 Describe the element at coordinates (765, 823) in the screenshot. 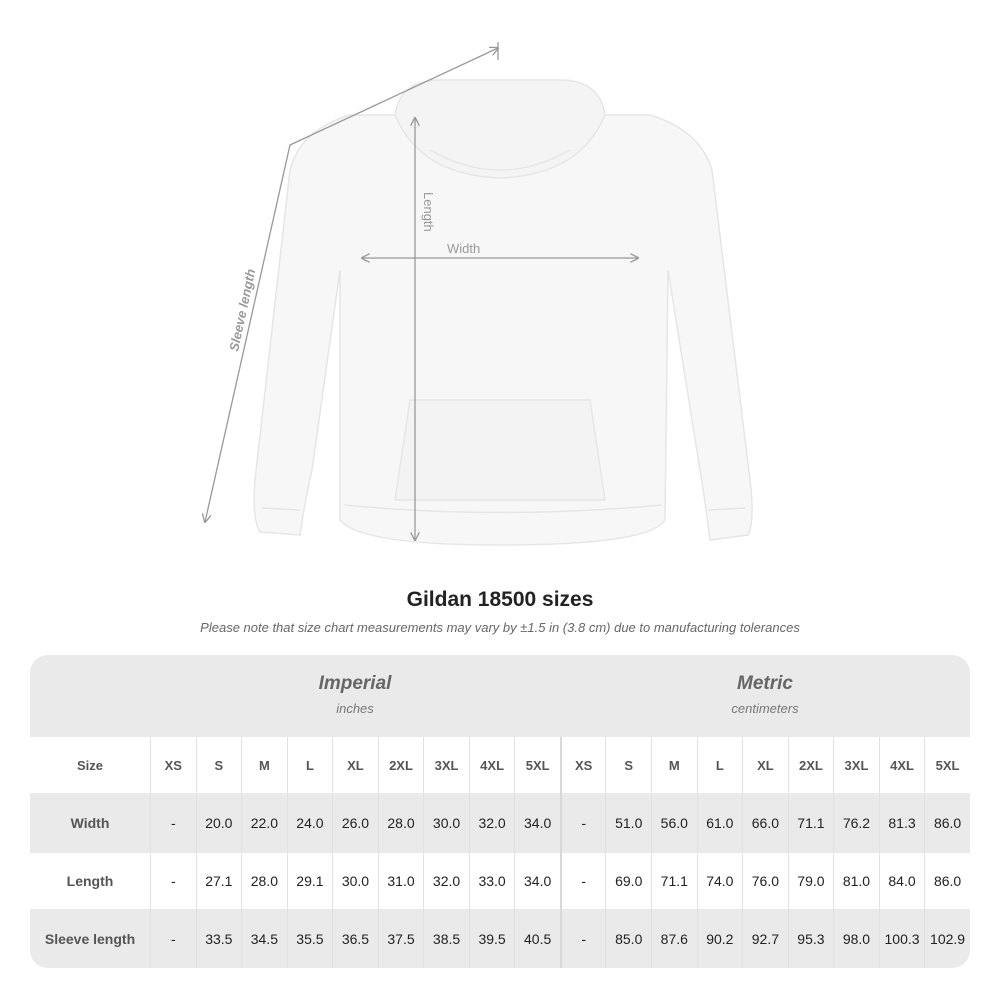

I see `metric-cell: 66.0` at that location.